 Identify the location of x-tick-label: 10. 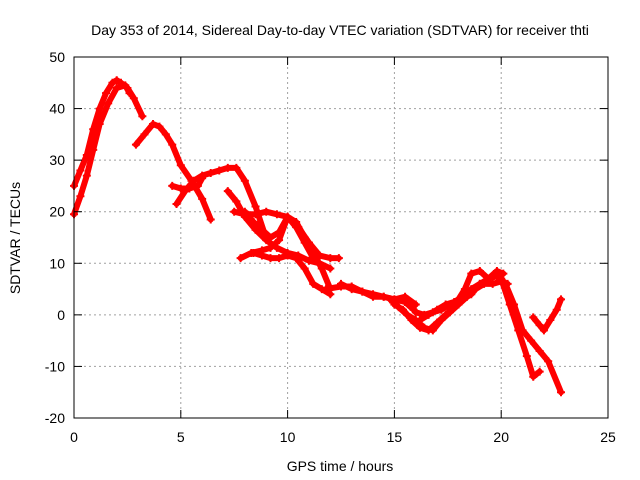
(288, 437).